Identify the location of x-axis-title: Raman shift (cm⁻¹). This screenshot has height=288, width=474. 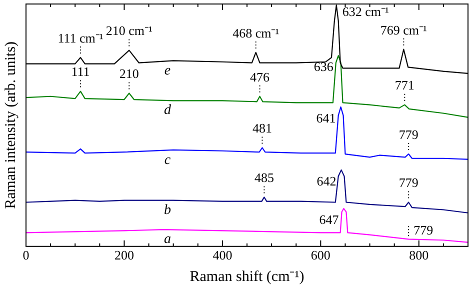
(247, 276).